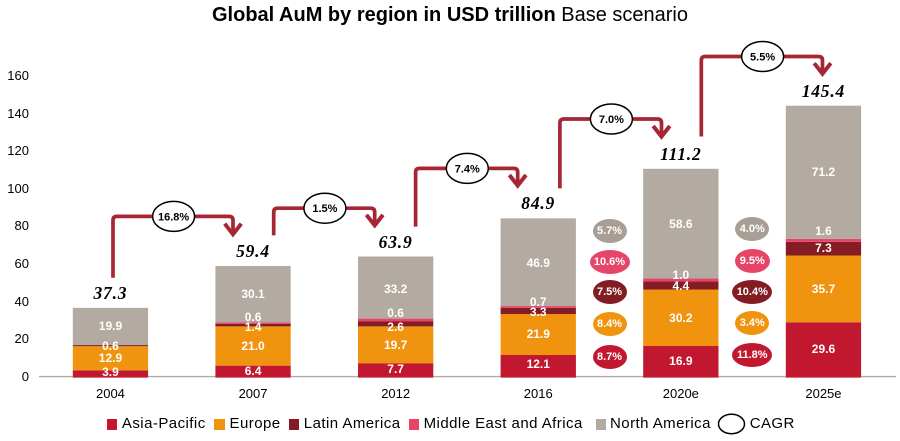 Image resolution: width=900 pixels, height=441 pixels. What do you see at coordinates (324, 209) in the screenshot?
I see `svg-text: 1.5%` at bounding box center [324, 209].